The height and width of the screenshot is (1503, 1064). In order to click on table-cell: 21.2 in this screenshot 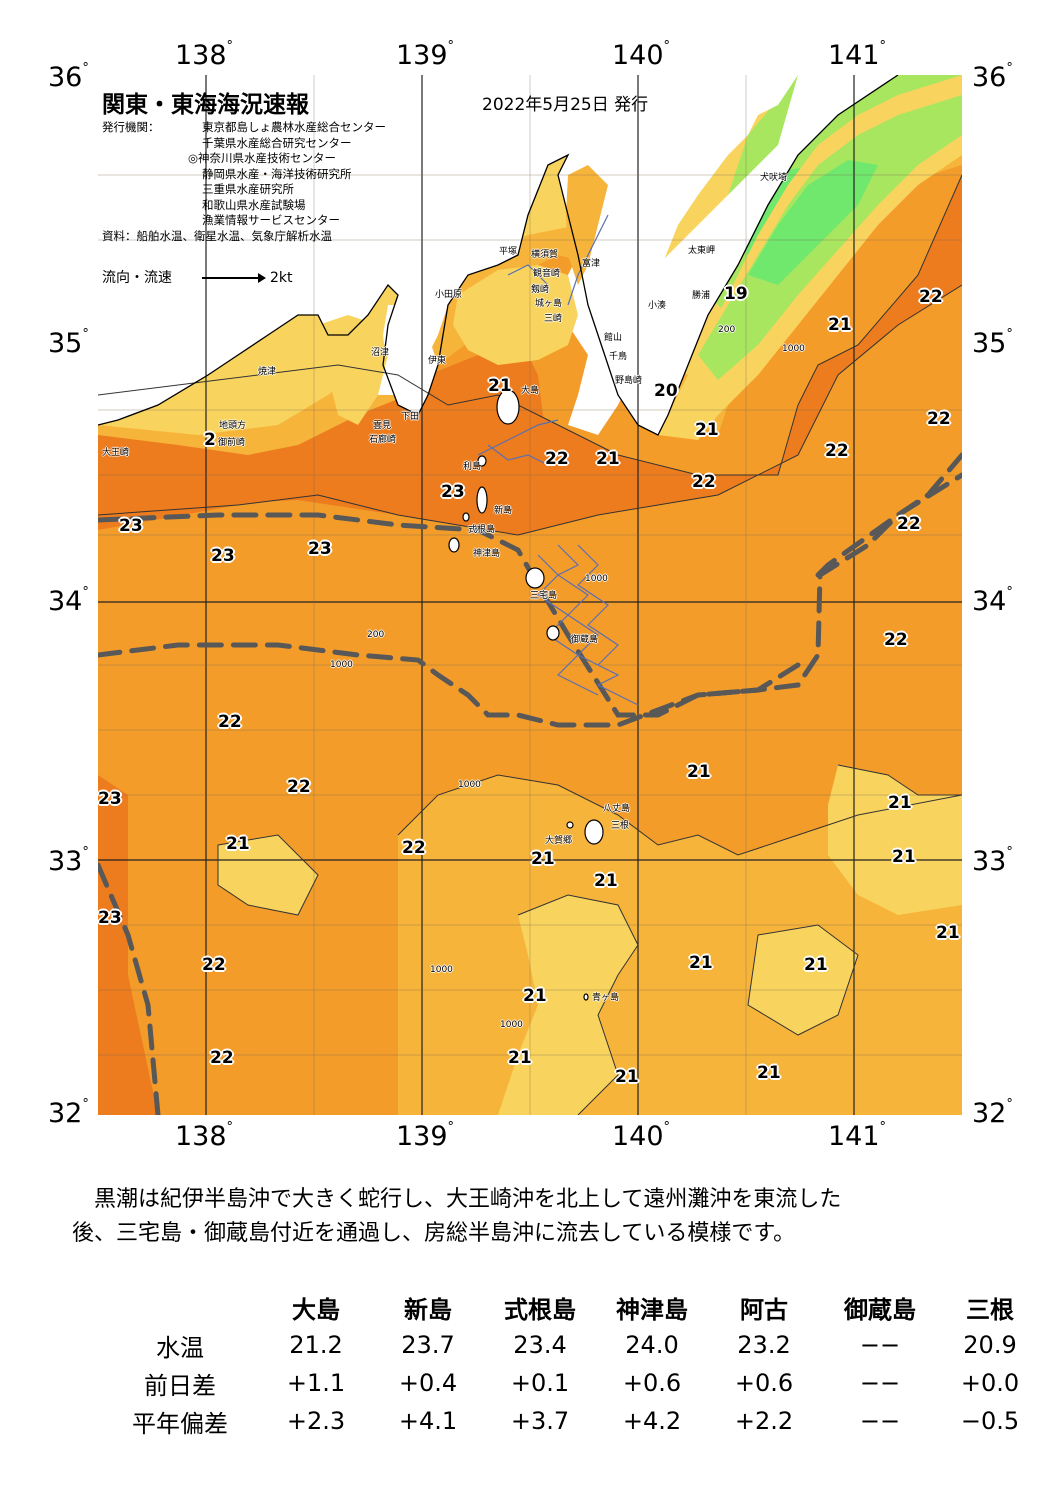, I will do `click(316, 1345)`.